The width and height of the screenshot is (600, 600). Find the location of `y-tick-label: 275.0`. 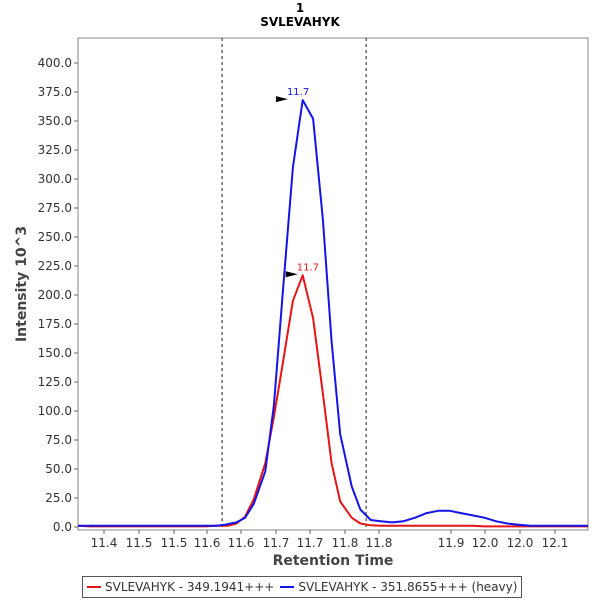

y-tick-label: 275.0 is located at coordinates (55, 208).